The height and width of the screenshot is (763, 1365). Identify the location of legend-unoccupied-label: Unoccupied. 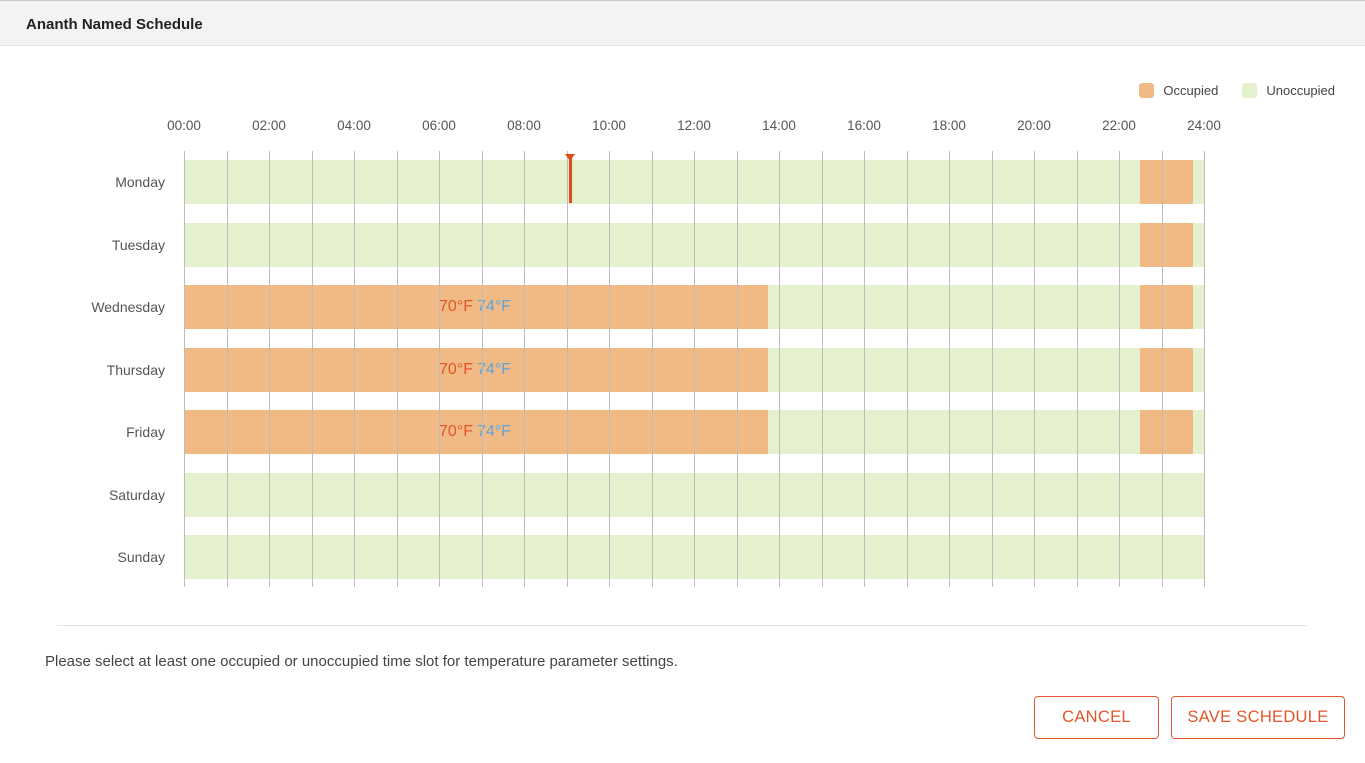
(1300, 90).